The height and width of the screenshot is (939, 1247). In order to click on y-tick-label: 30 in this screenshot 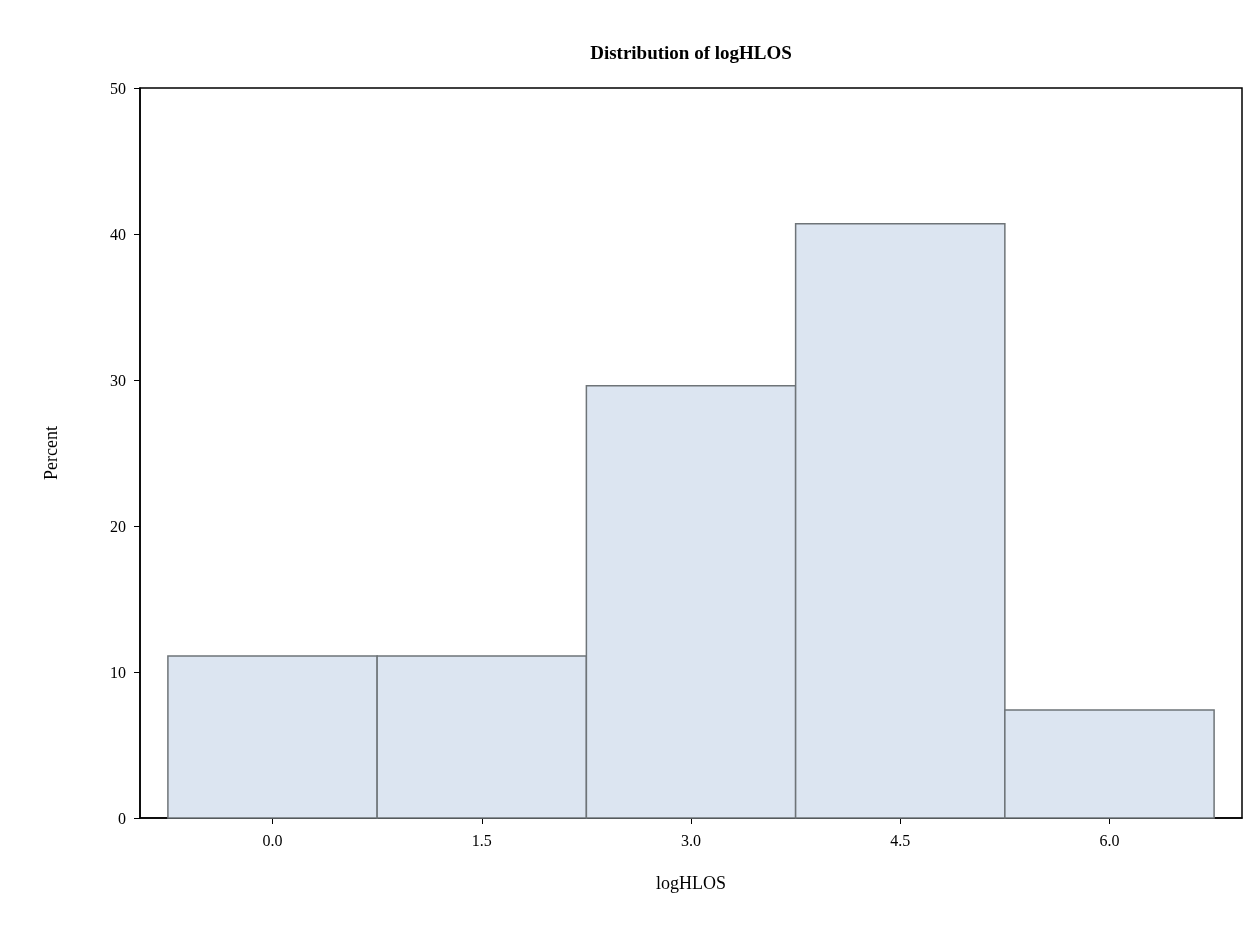, I will do `click(118, 380)`.